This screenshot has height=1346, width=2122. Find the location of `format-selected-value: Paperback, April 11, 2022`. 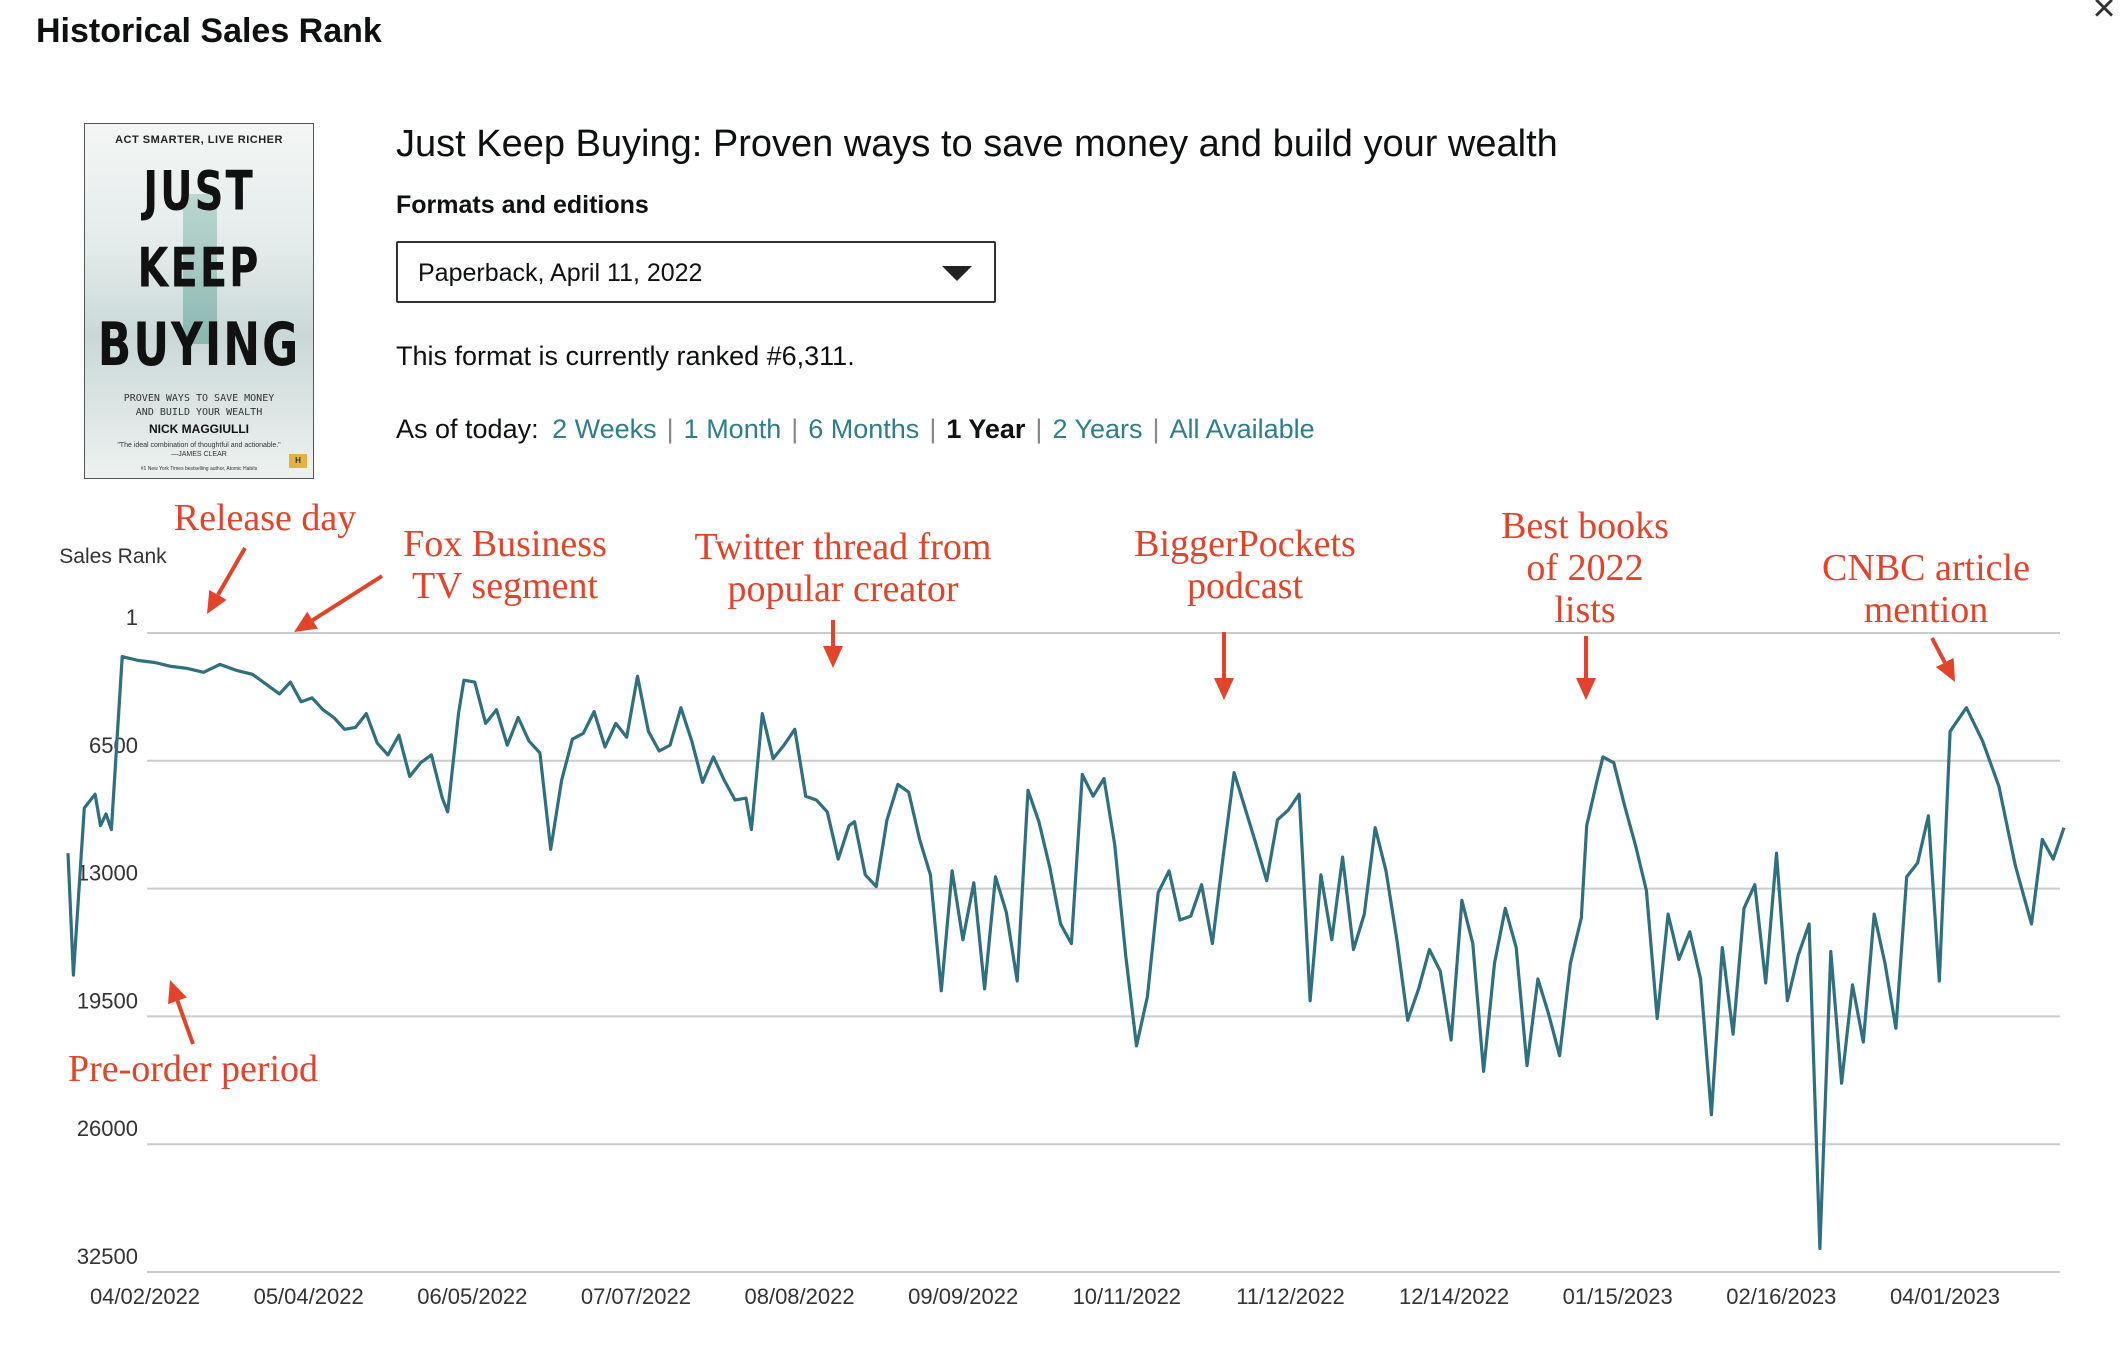

format-selected-value: Paperback, April 11, 2022 is located at coordinates (560, 273).